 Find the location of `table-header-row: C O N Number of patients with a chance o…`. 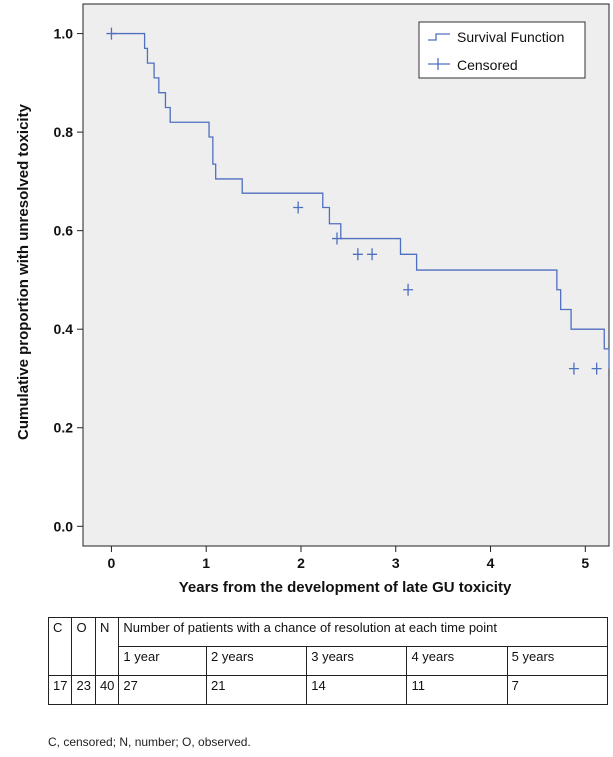

table-header-row: C O N Number of patients with a chance o… is located at coordinates (327, 646).